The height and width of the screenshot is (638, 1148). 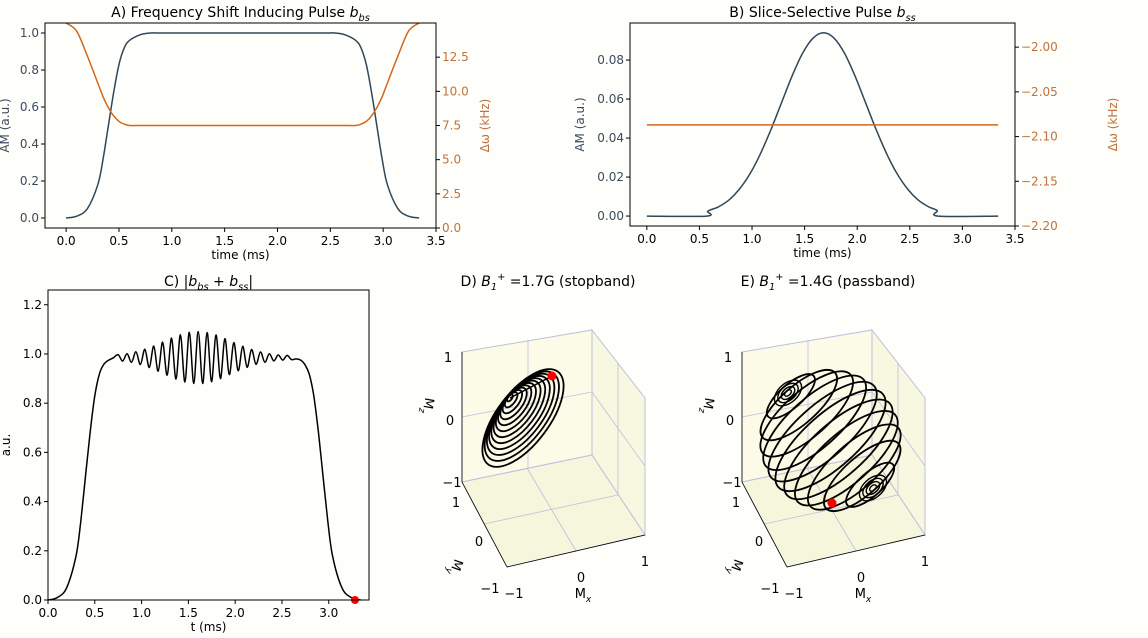 I want to click on x-tick-label: 1.0, so click(x=171, y=241).